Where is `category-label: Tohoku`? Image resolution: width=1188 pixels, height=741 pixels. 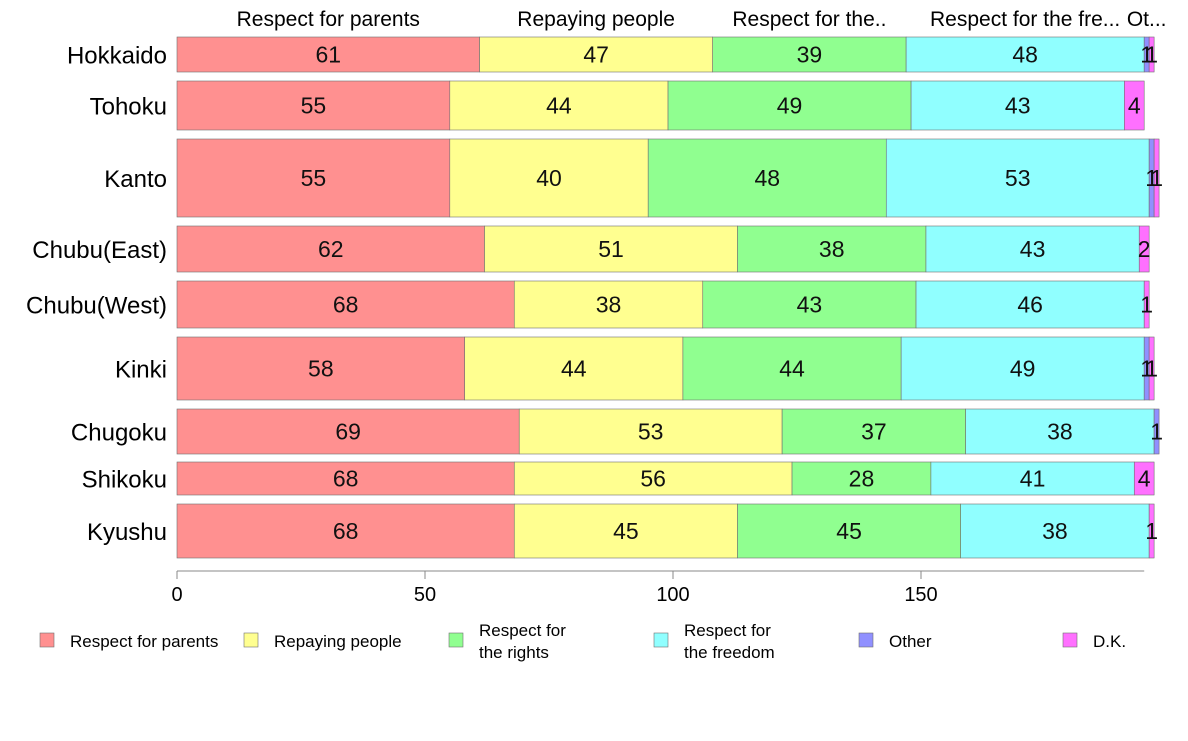
category-label: Tohoku is located at coordinates (128, 107).